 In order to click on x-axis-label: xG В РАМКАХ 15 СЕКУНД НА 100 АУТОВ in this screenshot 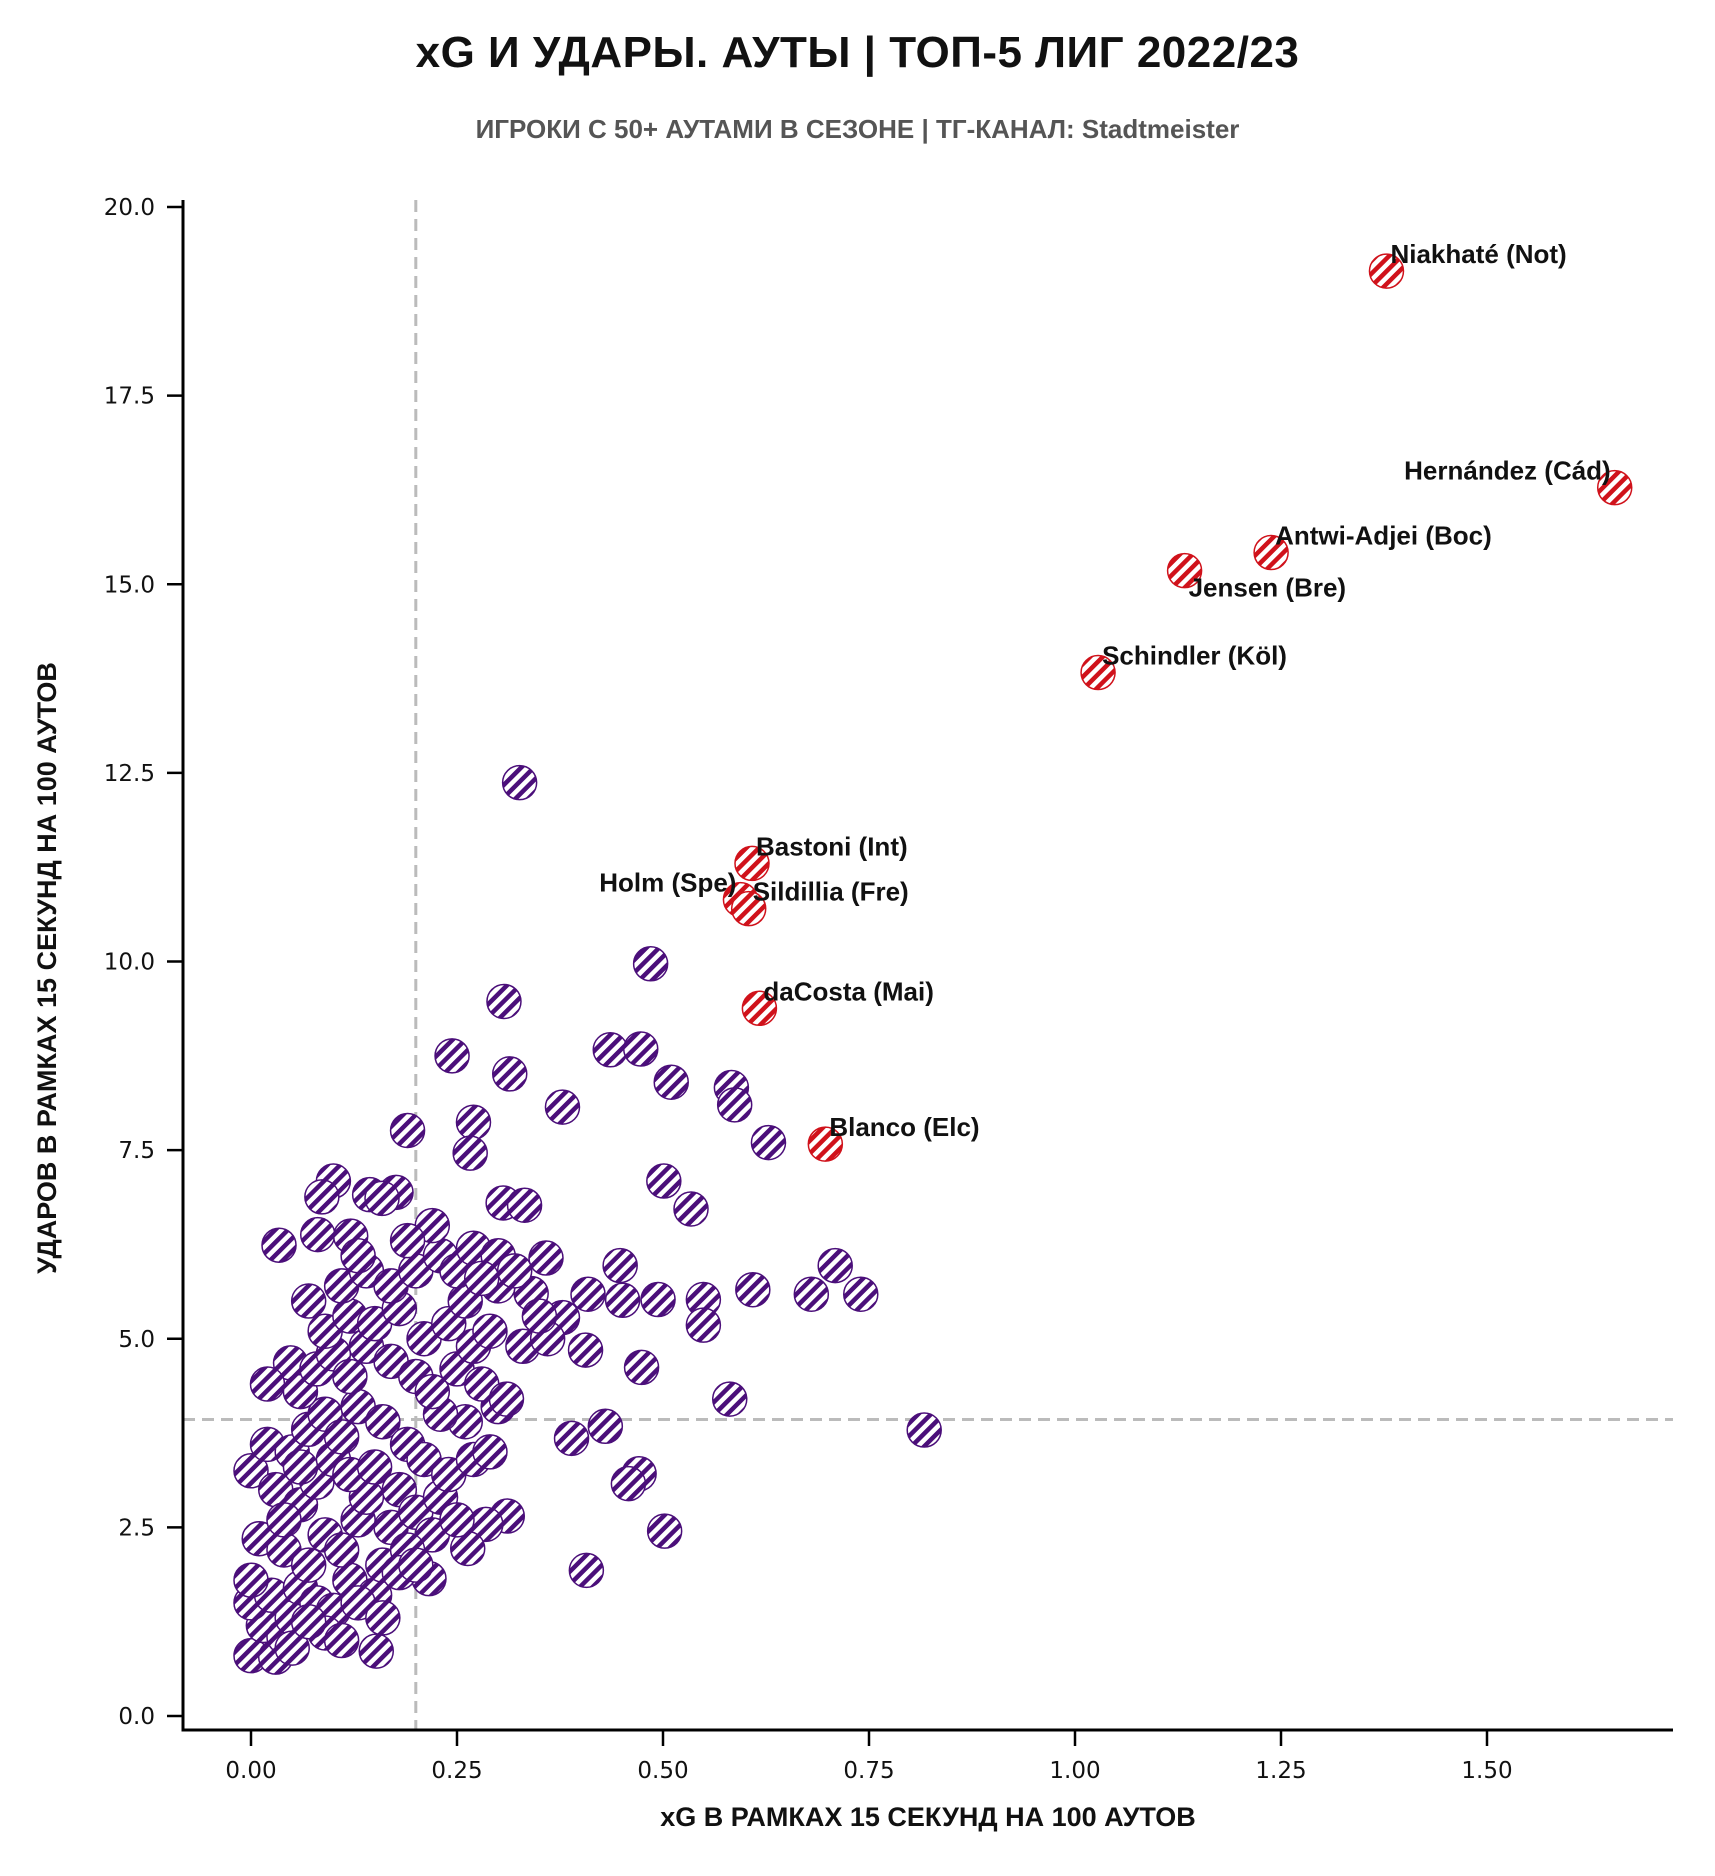, I will do `click(928, 1817)`.